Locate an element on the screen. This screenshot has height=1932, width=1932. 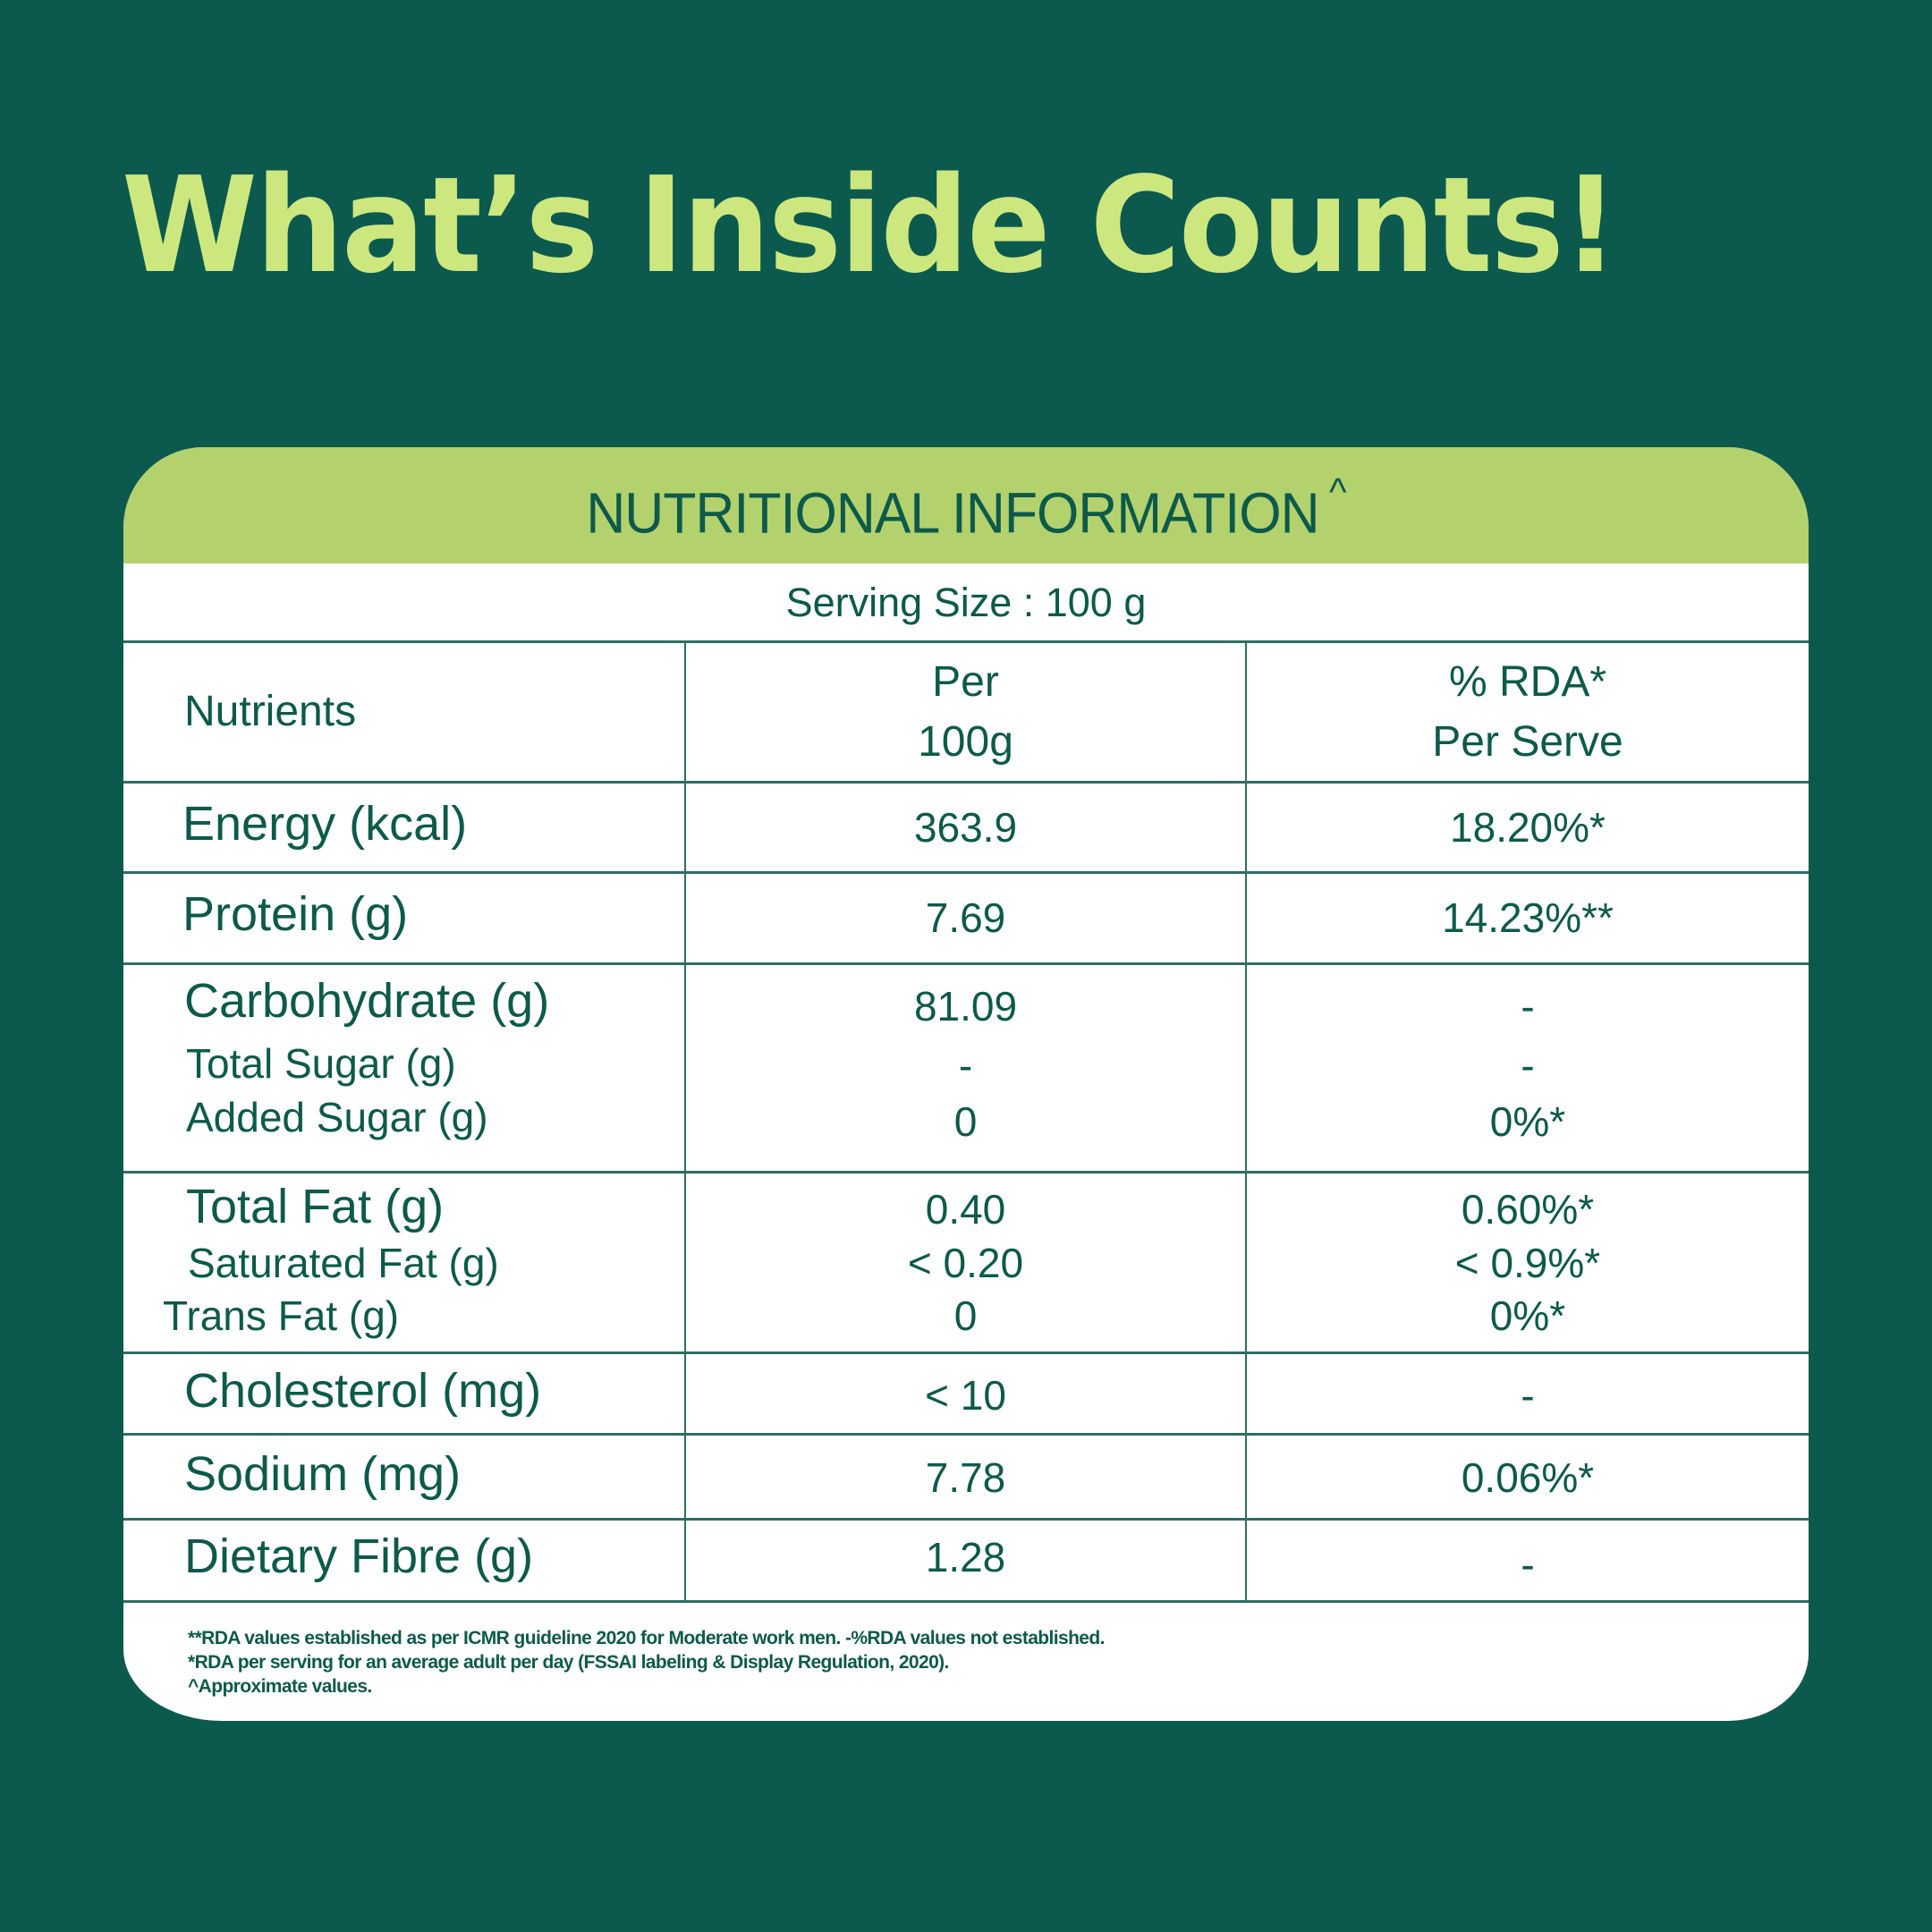
row-dietary-fibre-per100g: 1.28 is located at coordinates (965, 1557).